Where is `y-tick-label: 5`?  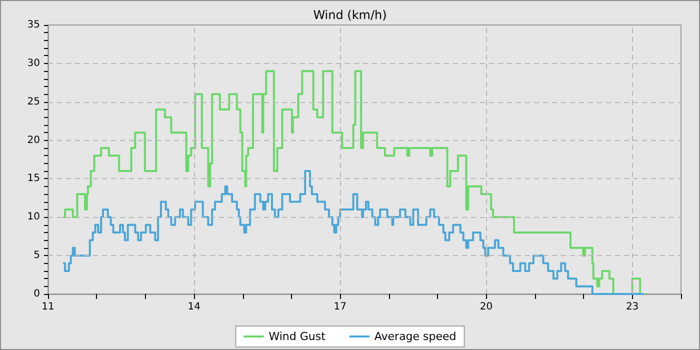 y-tick-label: 5 is located at coordinates (37, 256).